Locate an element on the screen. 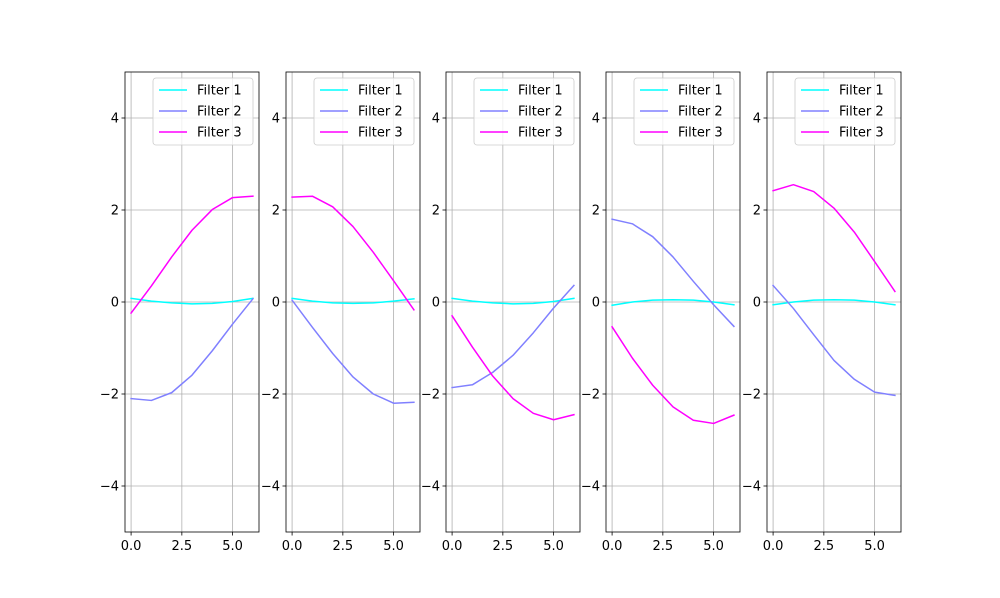 The width and height of the screenshot is (1000, 598). chart-panel-2: 0.0 2.5 5.0 −4 −2 0 2 4 Filter 1 Filter 2 Filter 3 is located at coordinates (341, 312).